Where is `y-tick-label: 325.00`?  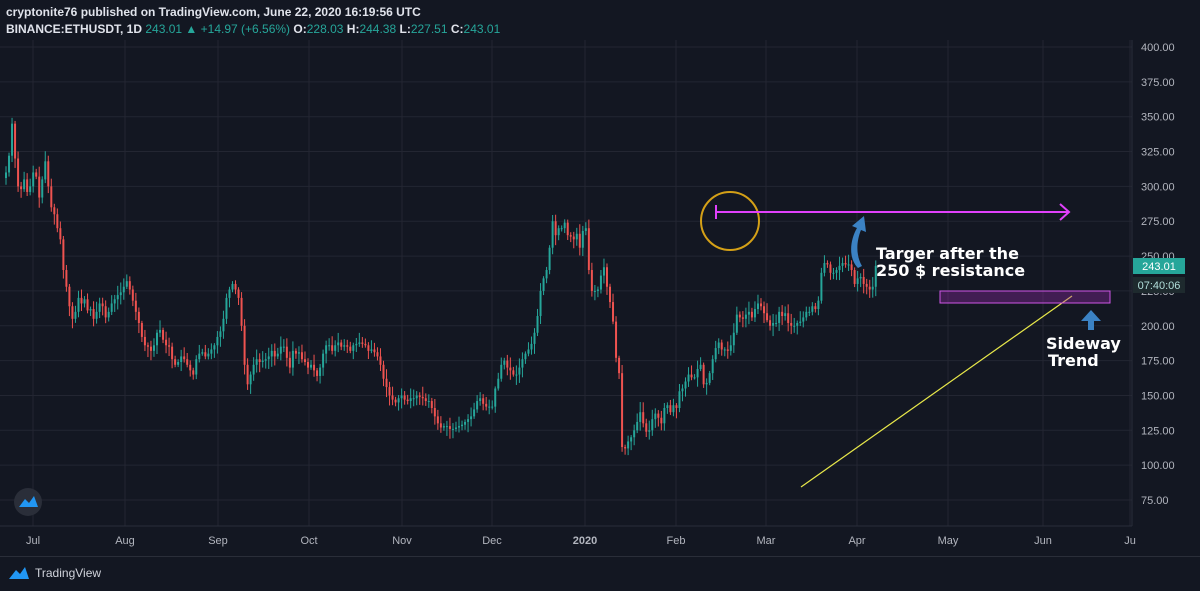 y-tick-label: 325.00 is located at coordinates (1158, 153).